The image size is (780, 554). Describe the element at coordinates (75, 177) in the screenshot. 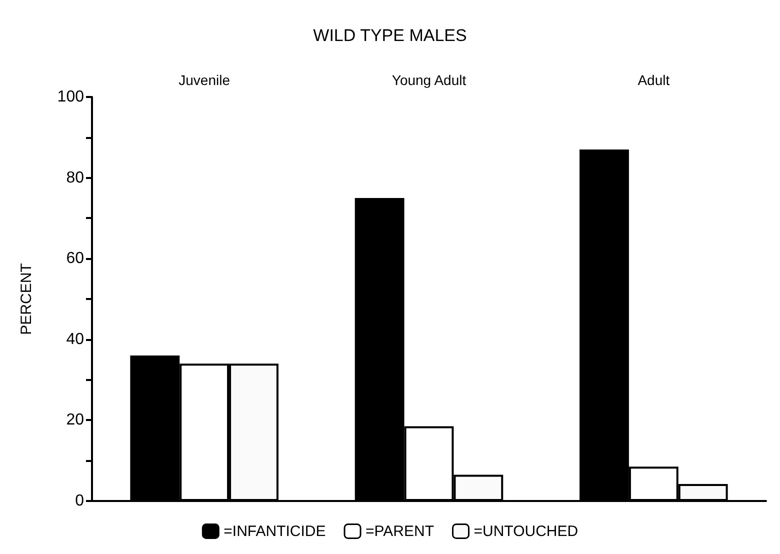

I see `y-tick-label: 80` at that location.